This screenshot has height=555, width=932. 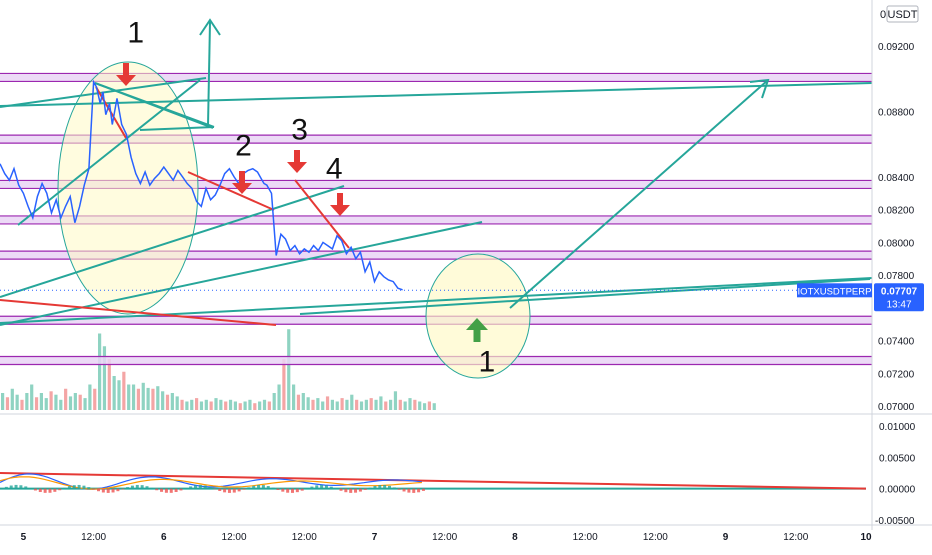 I want to click on annotation-label: 2, so click(x=243, y=146).